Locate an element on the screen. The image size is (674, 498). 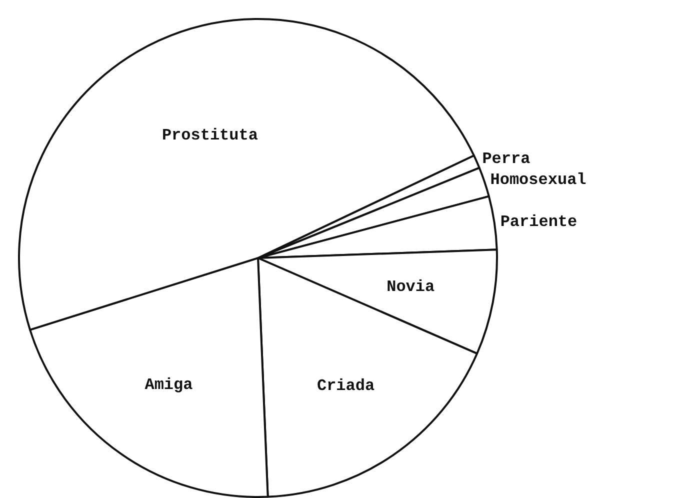
slice-label: Criada is located at coordinates (345, 386).